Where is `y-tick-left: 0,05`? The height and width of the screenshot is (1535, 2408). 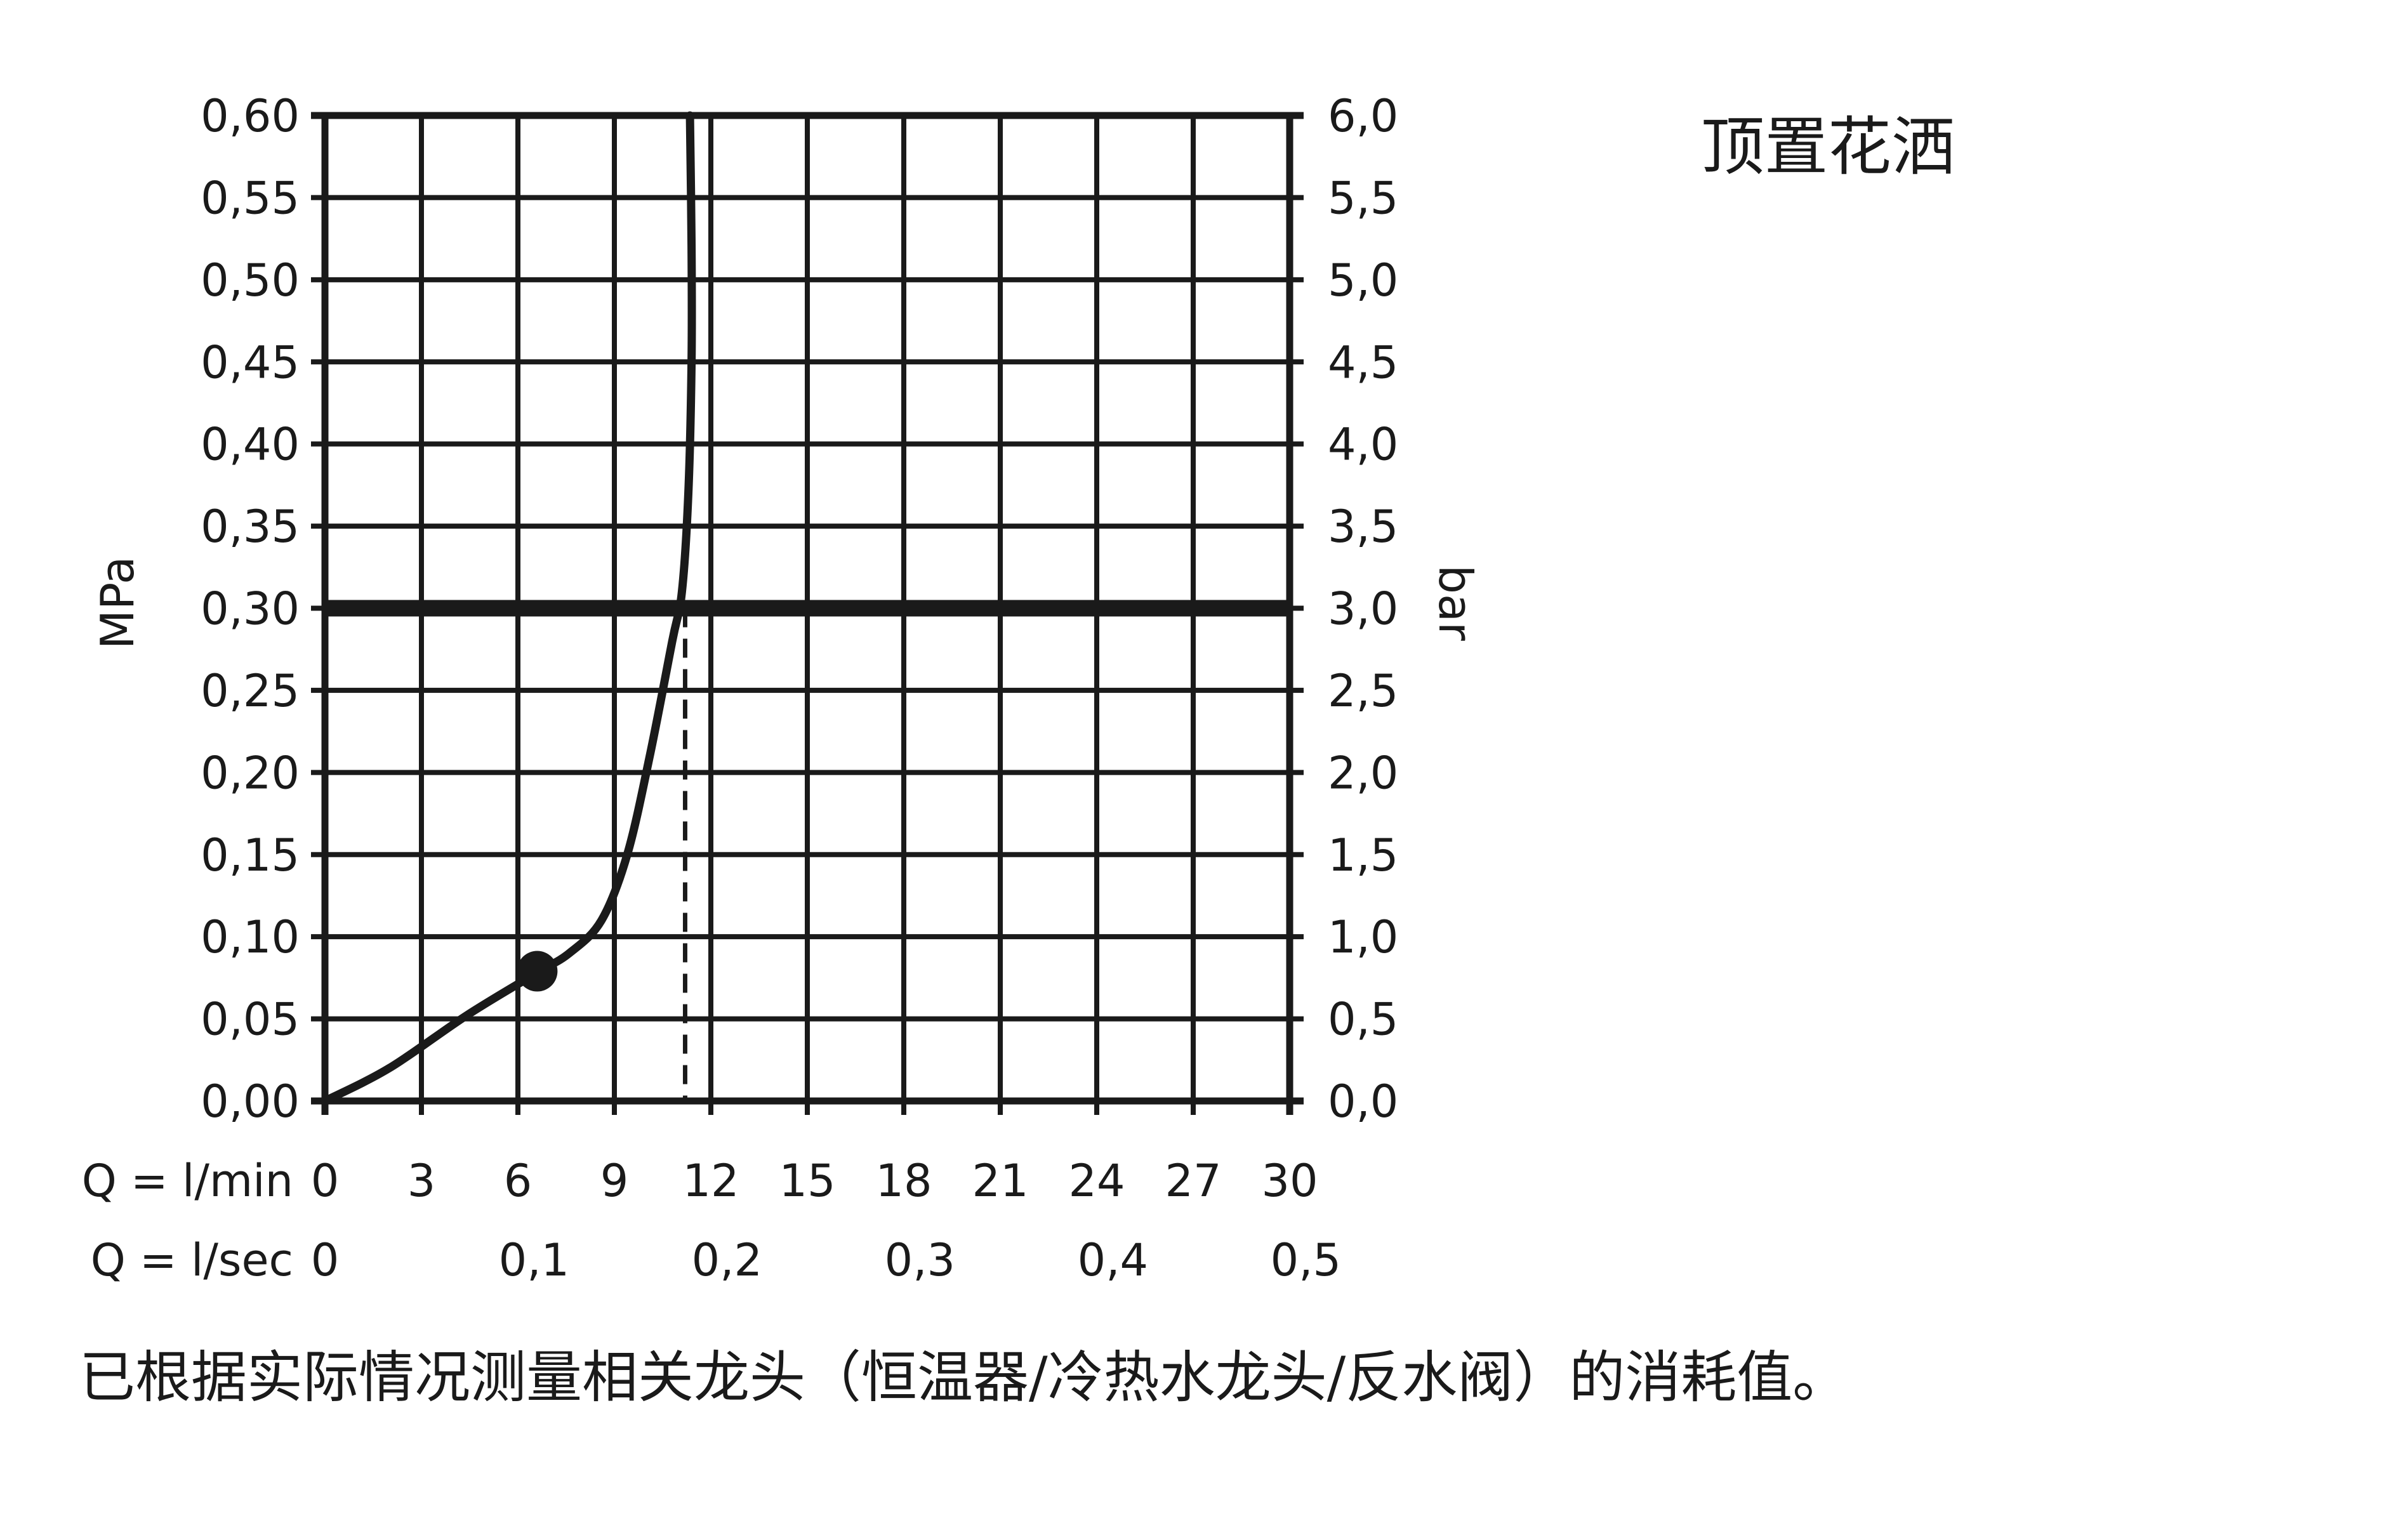 y-tick-left: 0,05 is located at coordinates (250, 1020).